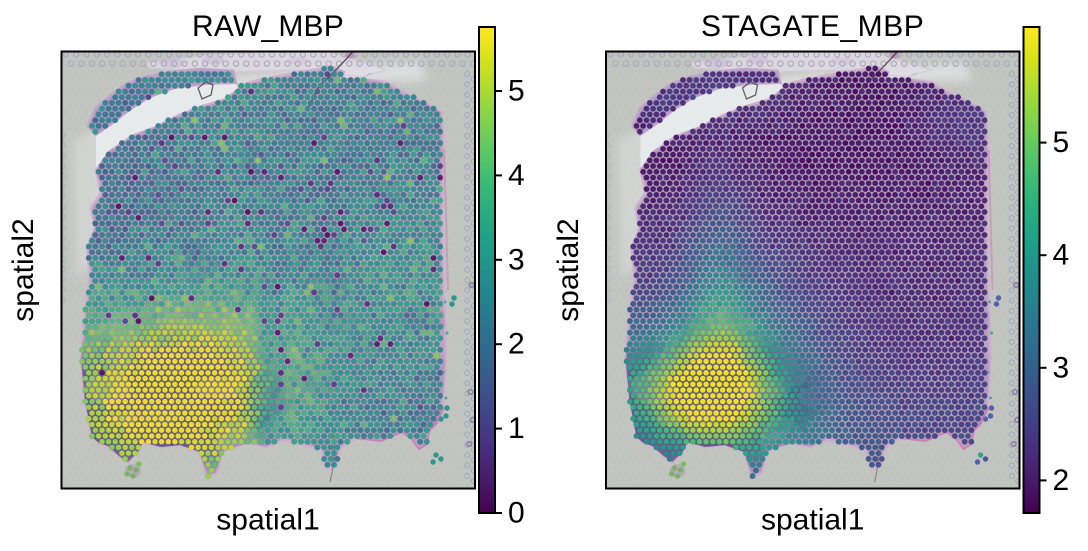 The height and width of the screenshot is (551, 1088). I want to click on svg-text: STAGATE_MBP, so click(812, 26).